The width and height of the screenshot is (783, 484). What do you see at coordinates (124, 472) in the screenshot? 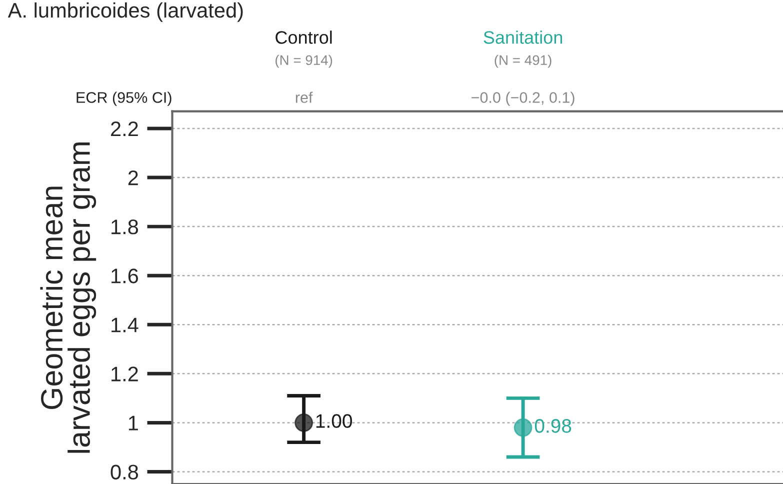
I see `y-tick-label: 0.8` at bounding box center [124, 472].